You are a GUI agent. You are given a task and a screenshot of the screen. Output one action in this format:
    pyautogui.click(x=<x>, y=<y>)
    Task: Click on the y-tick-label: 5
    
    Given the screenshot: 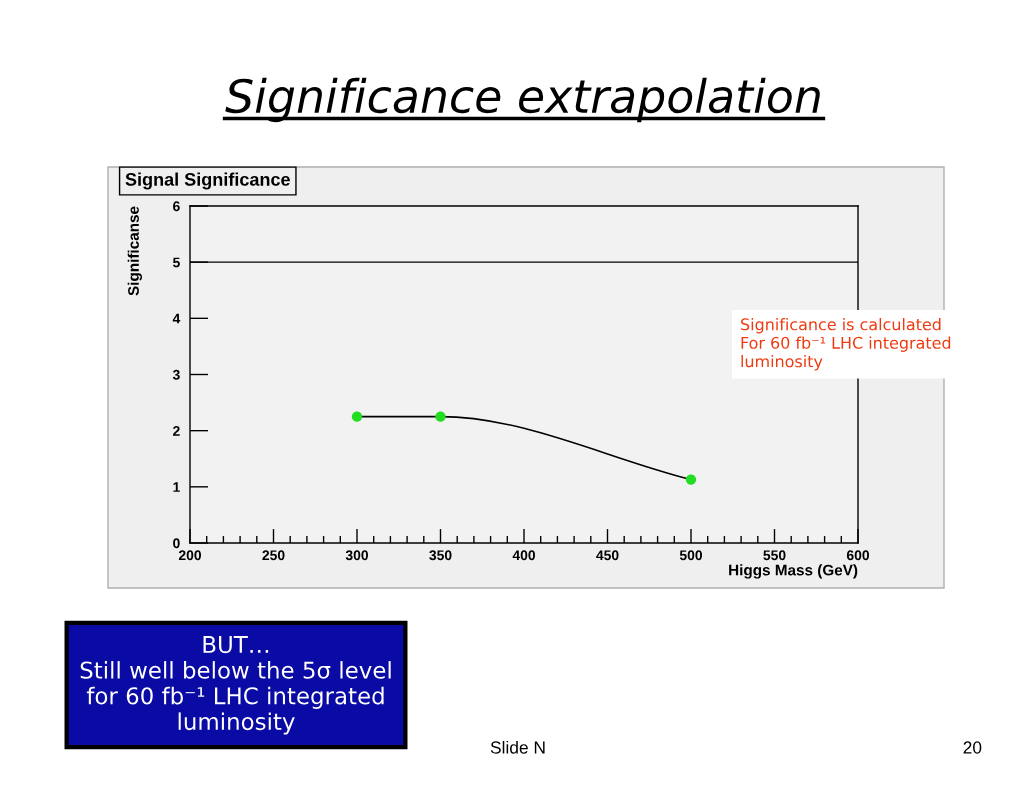 What is the action you would take?
    pyautogui.click(x=176, y=262)
    